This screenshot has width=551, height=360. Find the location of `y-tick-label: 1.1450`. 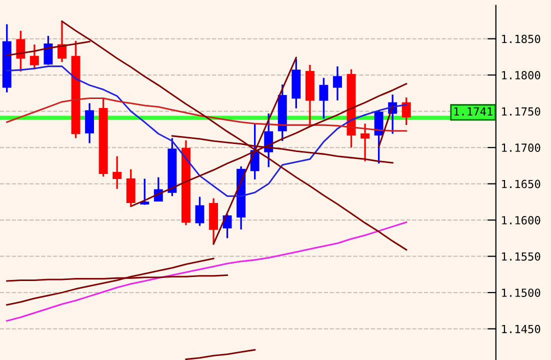

y-tick-label: 1.1450 is located at coordinates (521, 329).